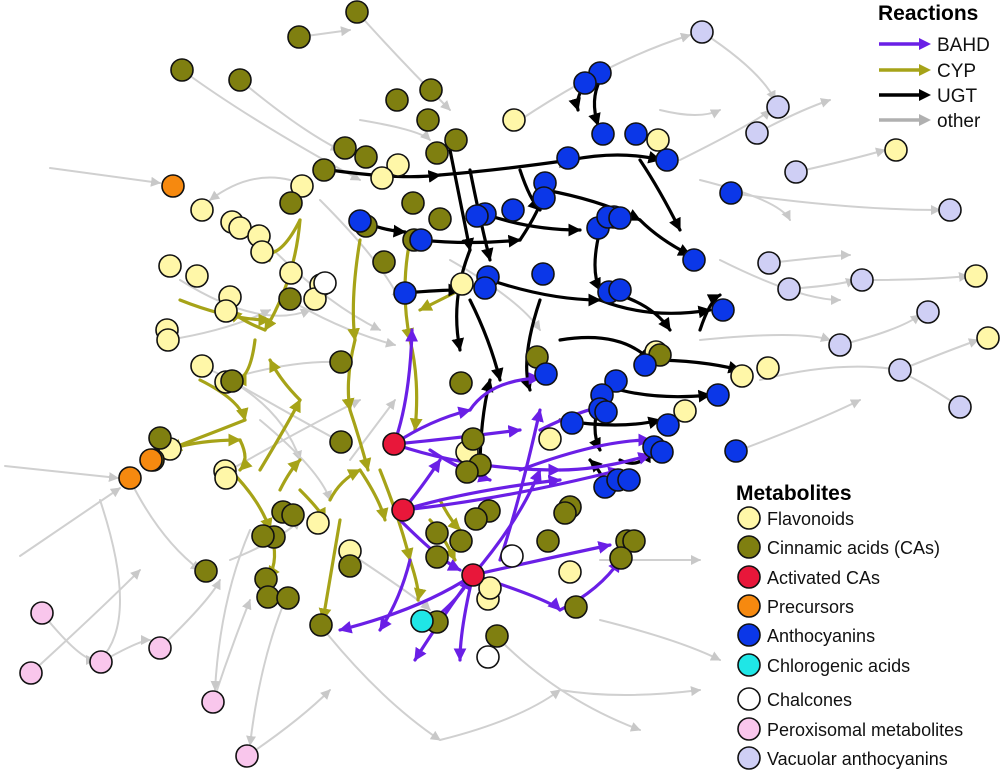  Describe the element at coordinates (810, 607) in the screenshot. I see `legend-precursors-label: Precursors` at that location.